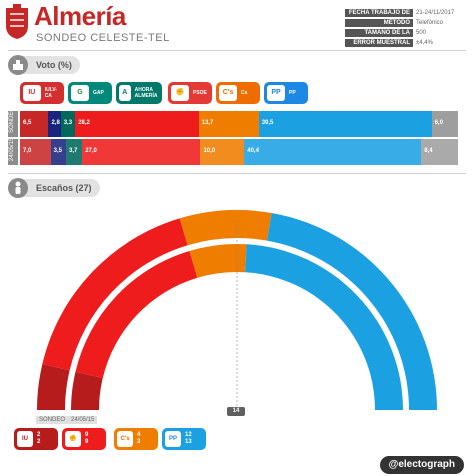 This screenshot has height=476, width=474. What do you see at coordinates (236, 411) in the screenshot?
I see `majority-badge: 14` at bounding box center [236, 411].